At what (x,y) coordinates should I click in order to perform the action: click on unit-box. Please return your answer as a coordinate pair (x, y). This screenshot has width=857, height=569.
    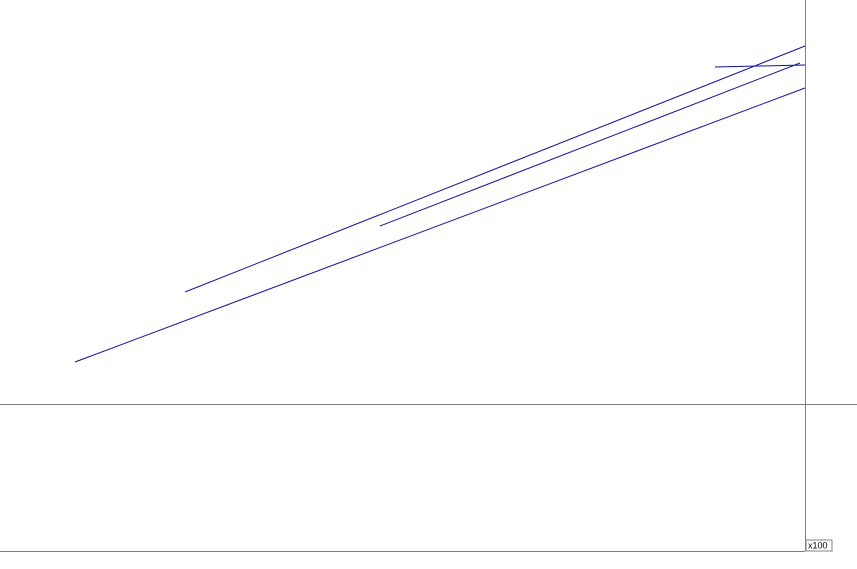
    Looking at the image, I should click on (819, 545).